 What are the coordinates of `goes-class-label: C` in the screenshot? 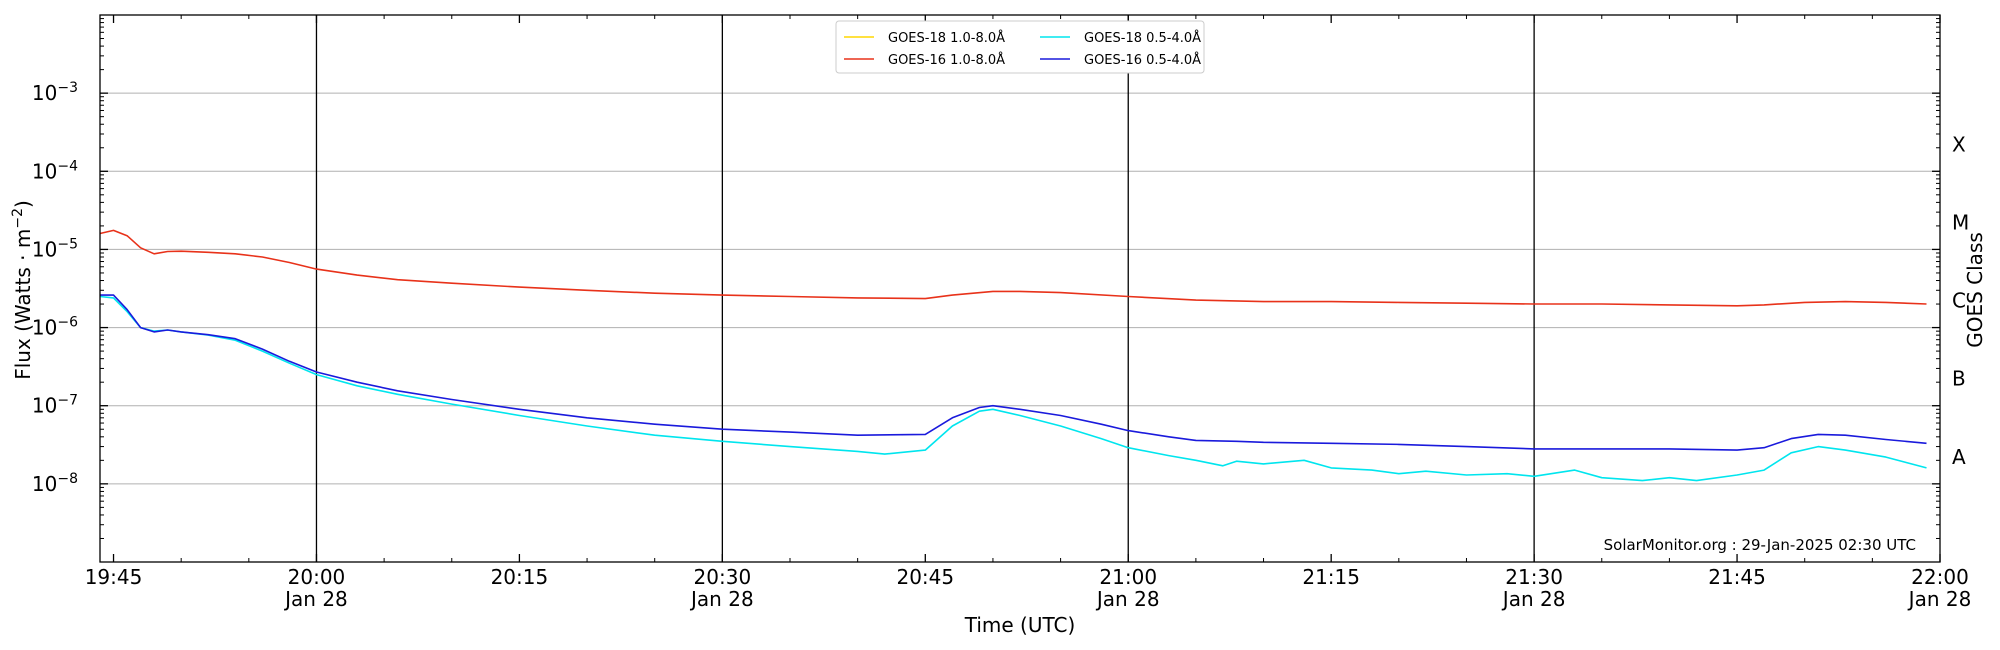 It's located at (1959, 301).